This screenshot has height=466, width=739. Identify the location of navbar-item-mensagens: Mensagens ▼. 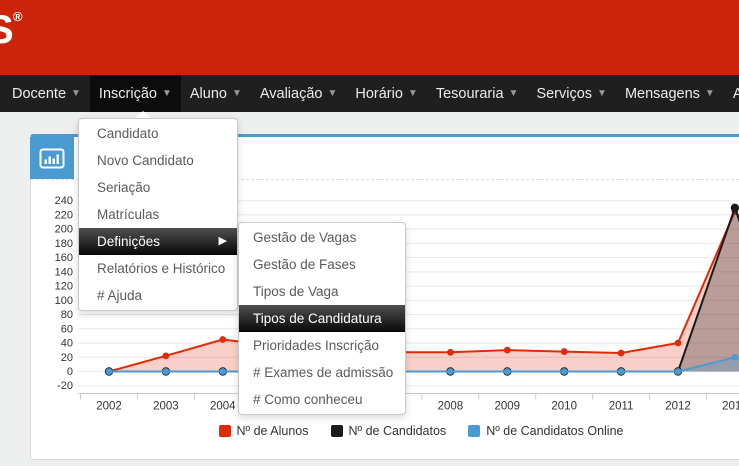
(670, 93).